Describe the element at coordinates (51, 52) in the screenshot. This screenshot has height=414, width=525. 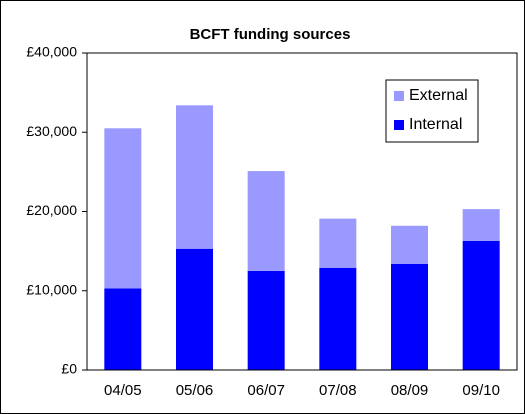
I see `y-tick-label: £40,000` at that location.